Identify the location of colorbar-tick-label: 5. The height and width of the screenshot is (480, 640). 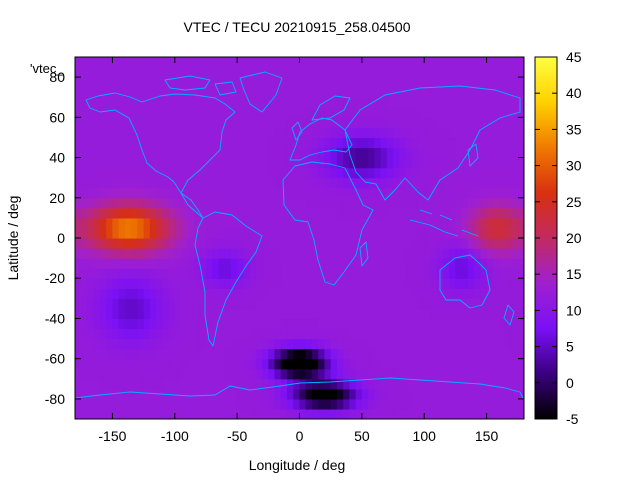
(570, 347).